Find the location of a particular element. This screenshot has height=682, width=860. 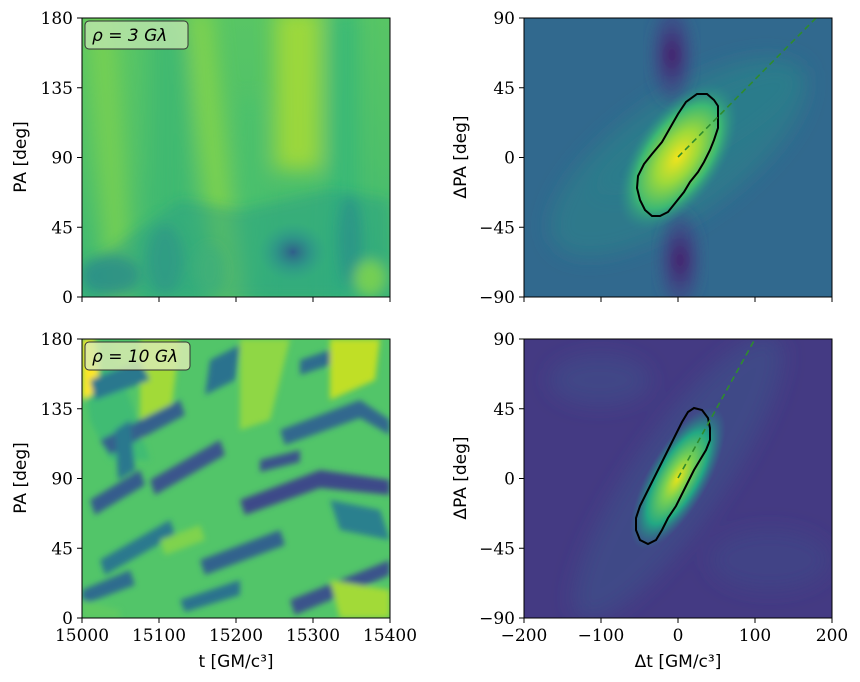

xlabel-bl: t [GM/c³] is located at coordinates (235, 662).